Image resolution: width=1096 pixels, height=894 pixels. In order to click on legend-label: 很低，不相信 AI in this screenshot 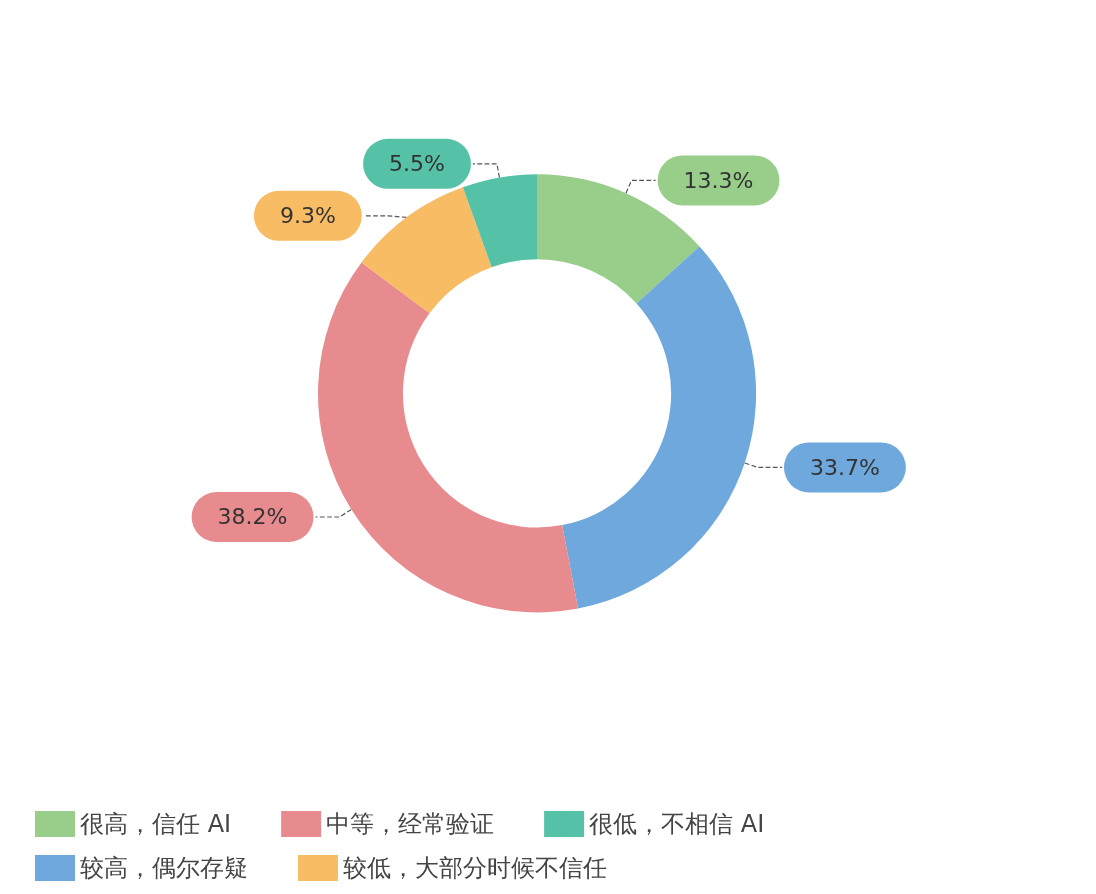, I will do `click(677, 824)`.